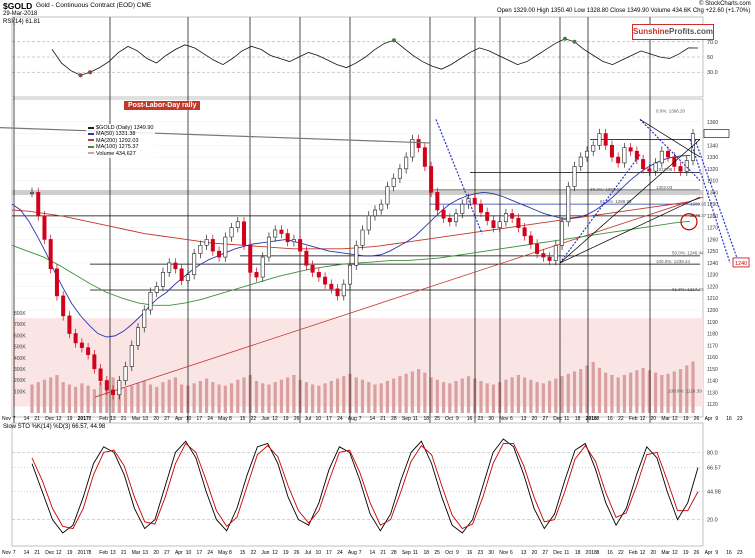  What do you see at coordinates (712, 217) in the screenshot?
I see `price-tick-label: 1280` at bounding box center [712, 217].